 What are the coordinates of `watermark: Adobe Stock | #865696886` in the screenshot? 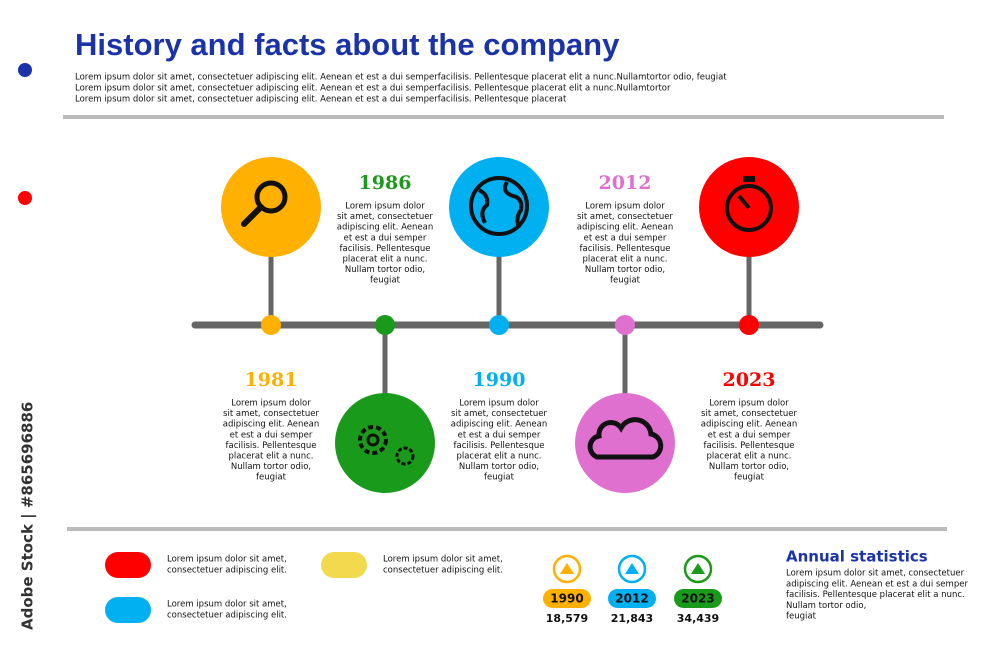 It's located at (28, 516).